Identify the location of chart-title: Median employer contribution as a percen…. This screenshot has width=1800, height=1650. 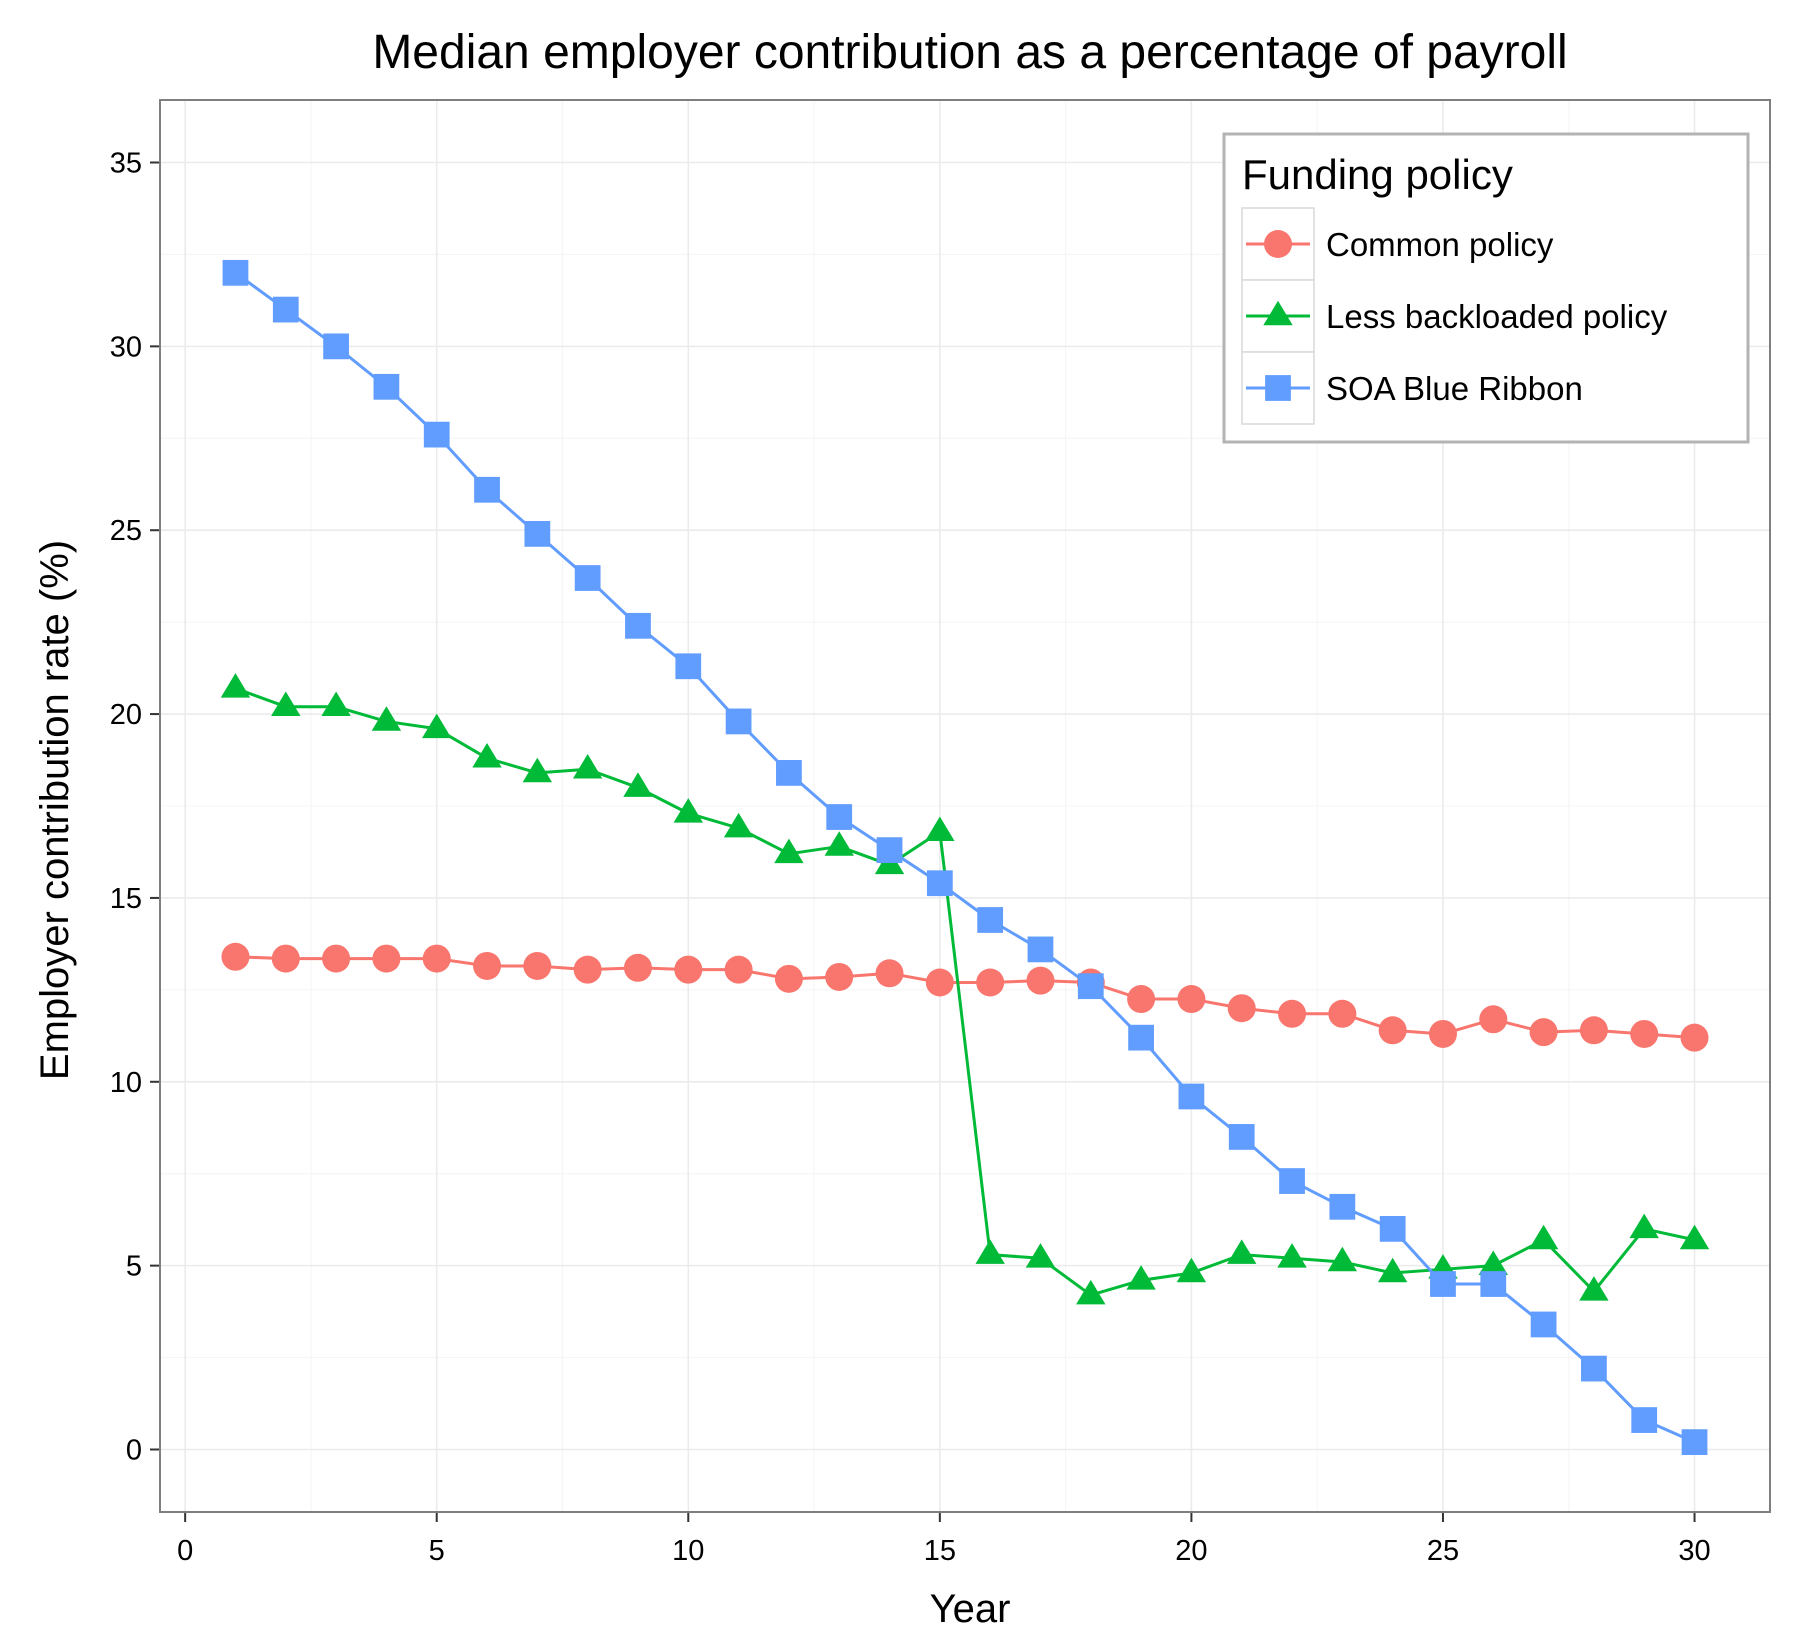
(969, 52).